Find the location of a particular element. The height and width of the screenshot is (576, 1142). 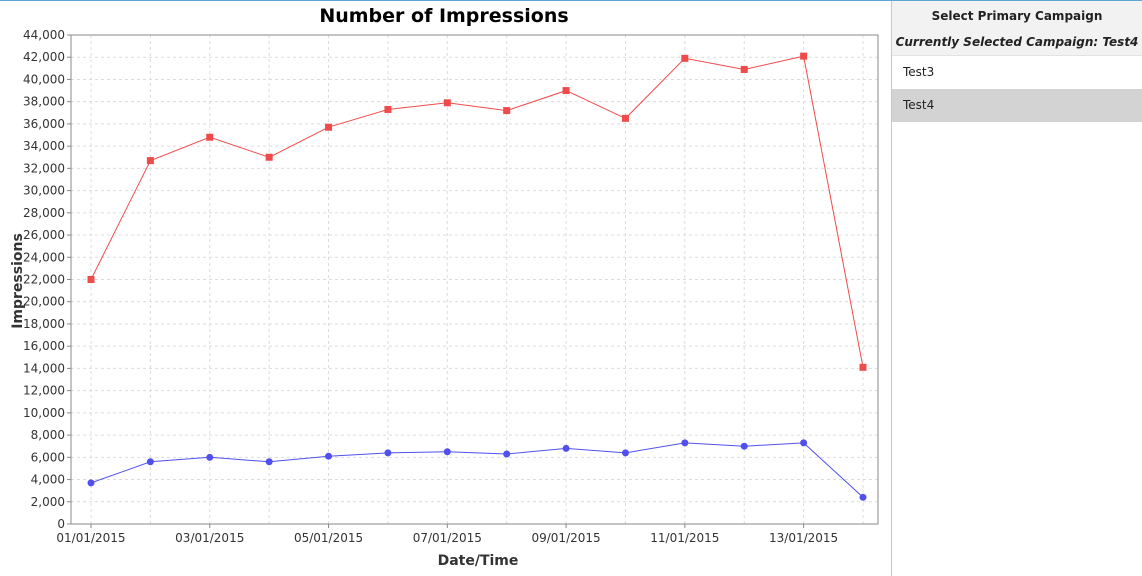

campaign-list: Test3 Test4 is located at coordinates (1017, 89).